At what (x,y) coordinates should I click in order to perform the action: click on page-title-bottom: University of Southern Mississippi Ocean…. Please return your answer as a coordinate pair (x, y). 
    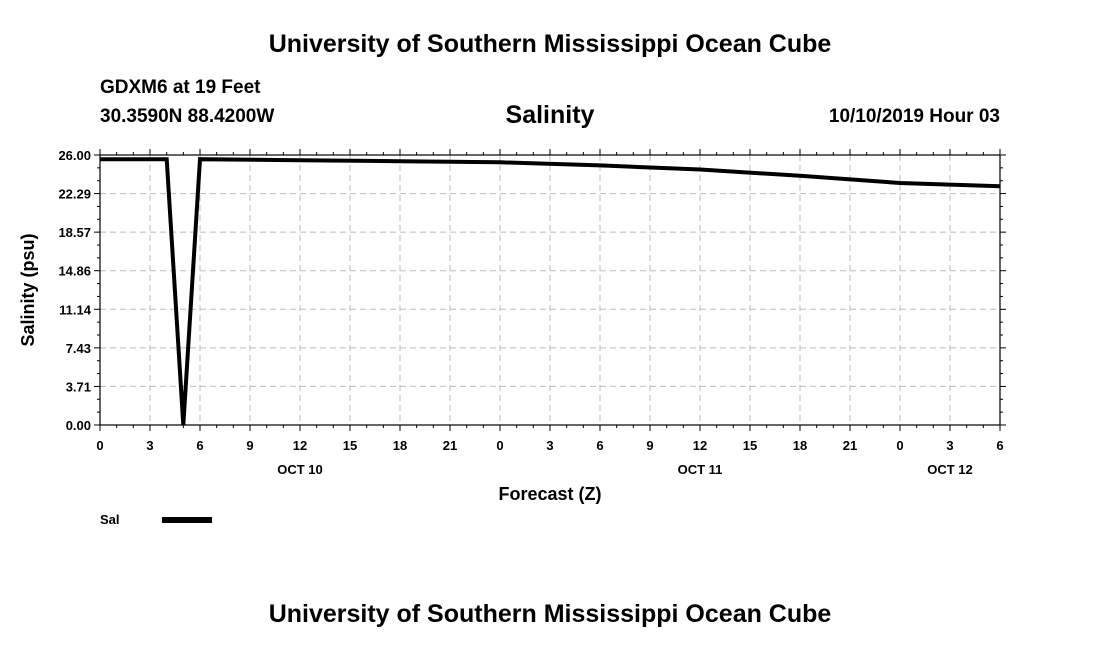
    Looking at the image, I should click on (550, 614).